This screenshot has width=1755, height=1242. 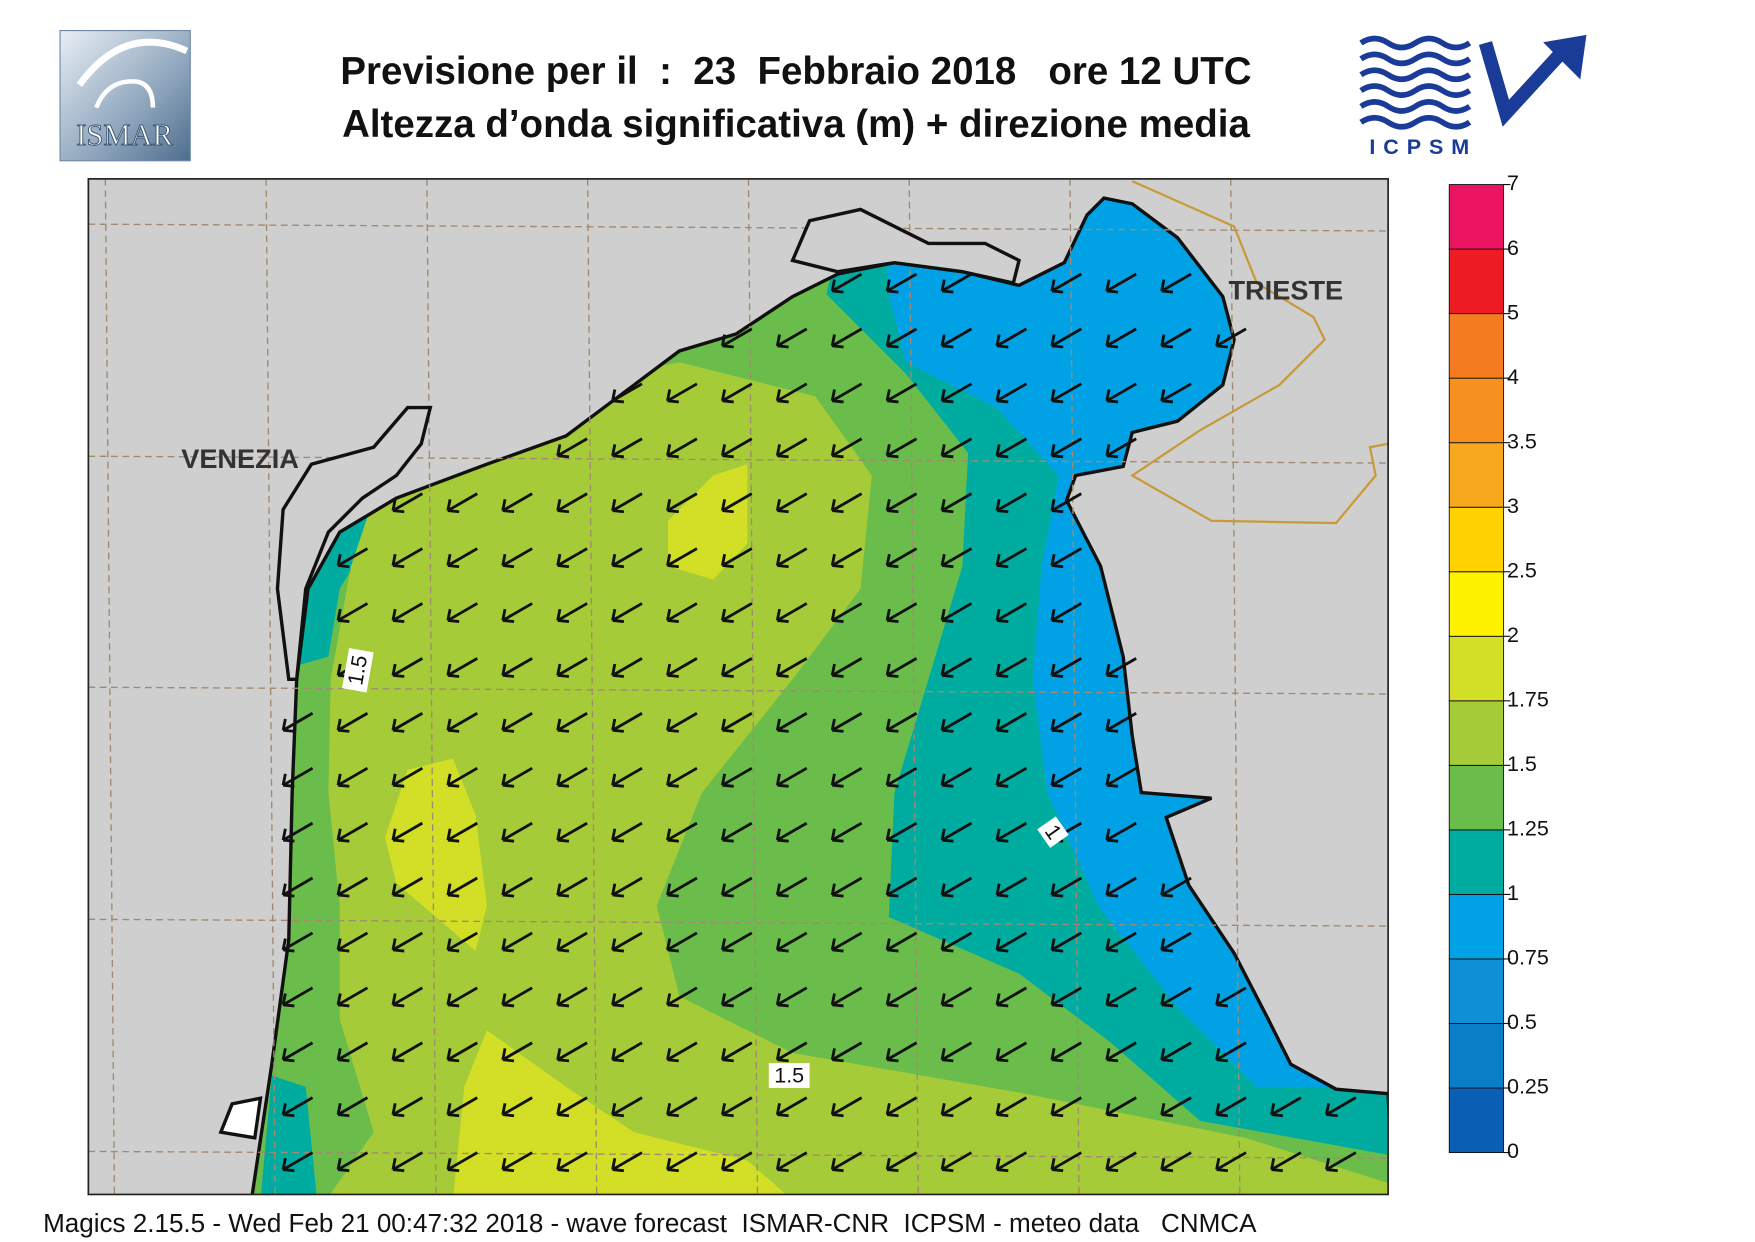 I want to click on contour-label: 1.5, so click(x=358, y=670).